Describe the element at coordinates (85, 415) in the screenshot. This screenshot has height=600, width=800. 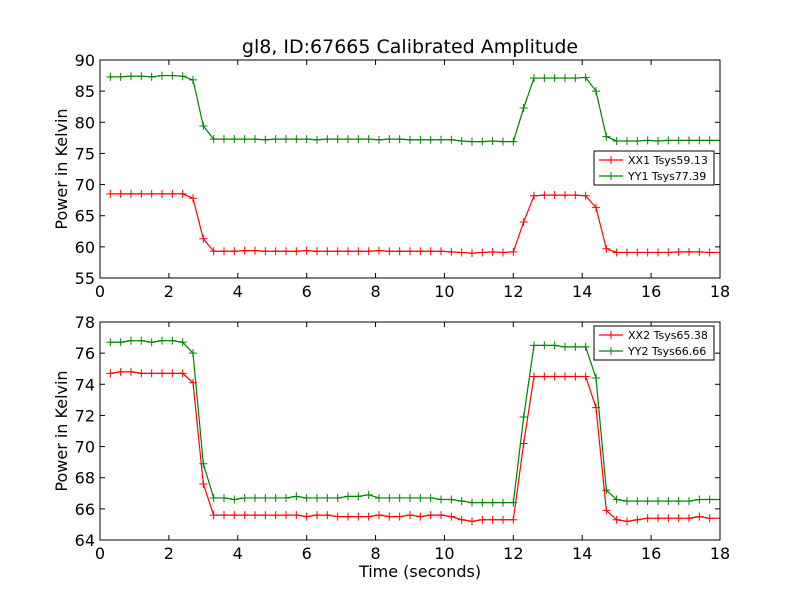
I see `y-tick-label: 72` at that location.